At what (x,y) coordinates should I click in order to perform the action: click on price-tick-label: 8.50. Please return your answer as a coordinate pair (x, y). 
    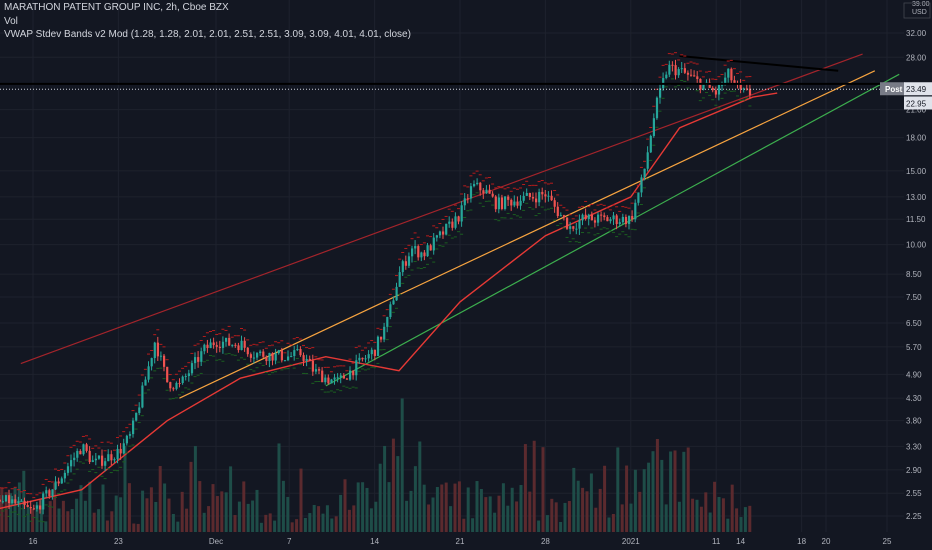
    Looking at the image, I should click on (914, 274).